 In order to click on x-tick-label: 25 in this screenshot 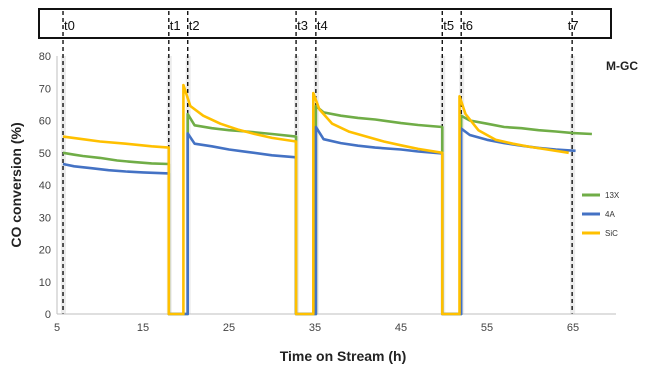, I will do `click(229, 328)`.